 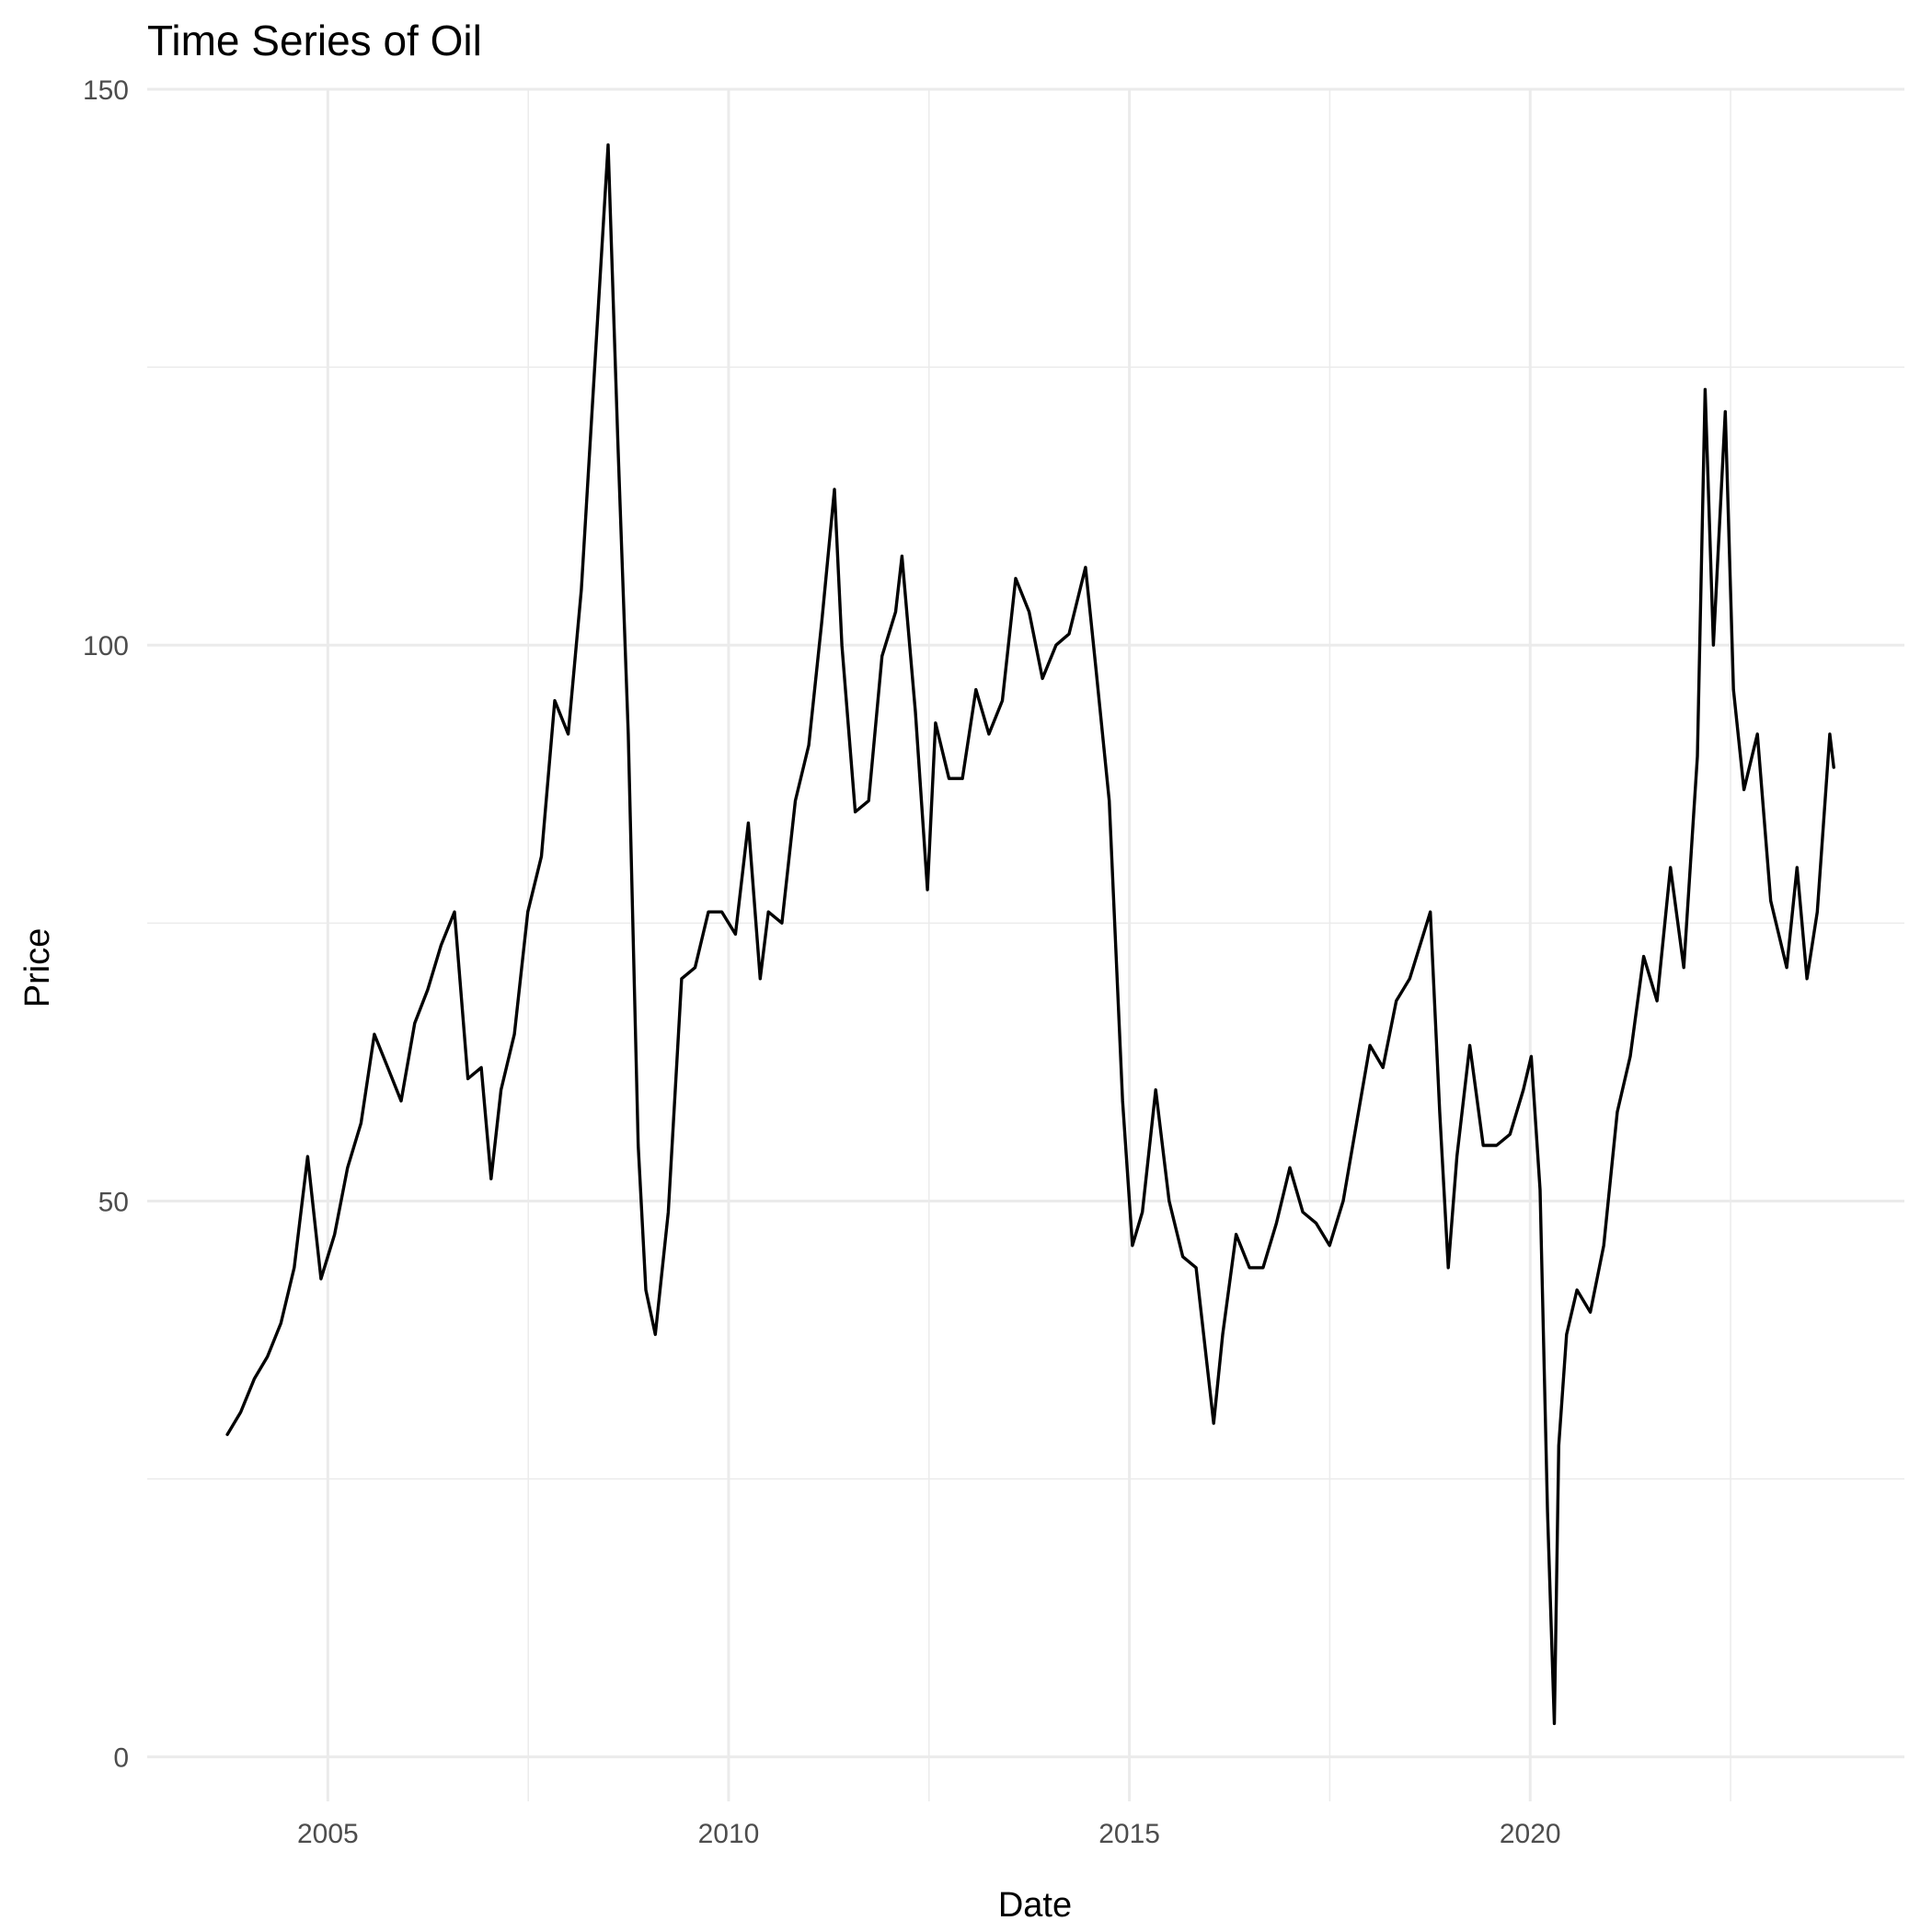 What do you see at coordinates (106, 646) in the screenshot?
I see `y-tick-label: 100` at bounding box center [106, 646].